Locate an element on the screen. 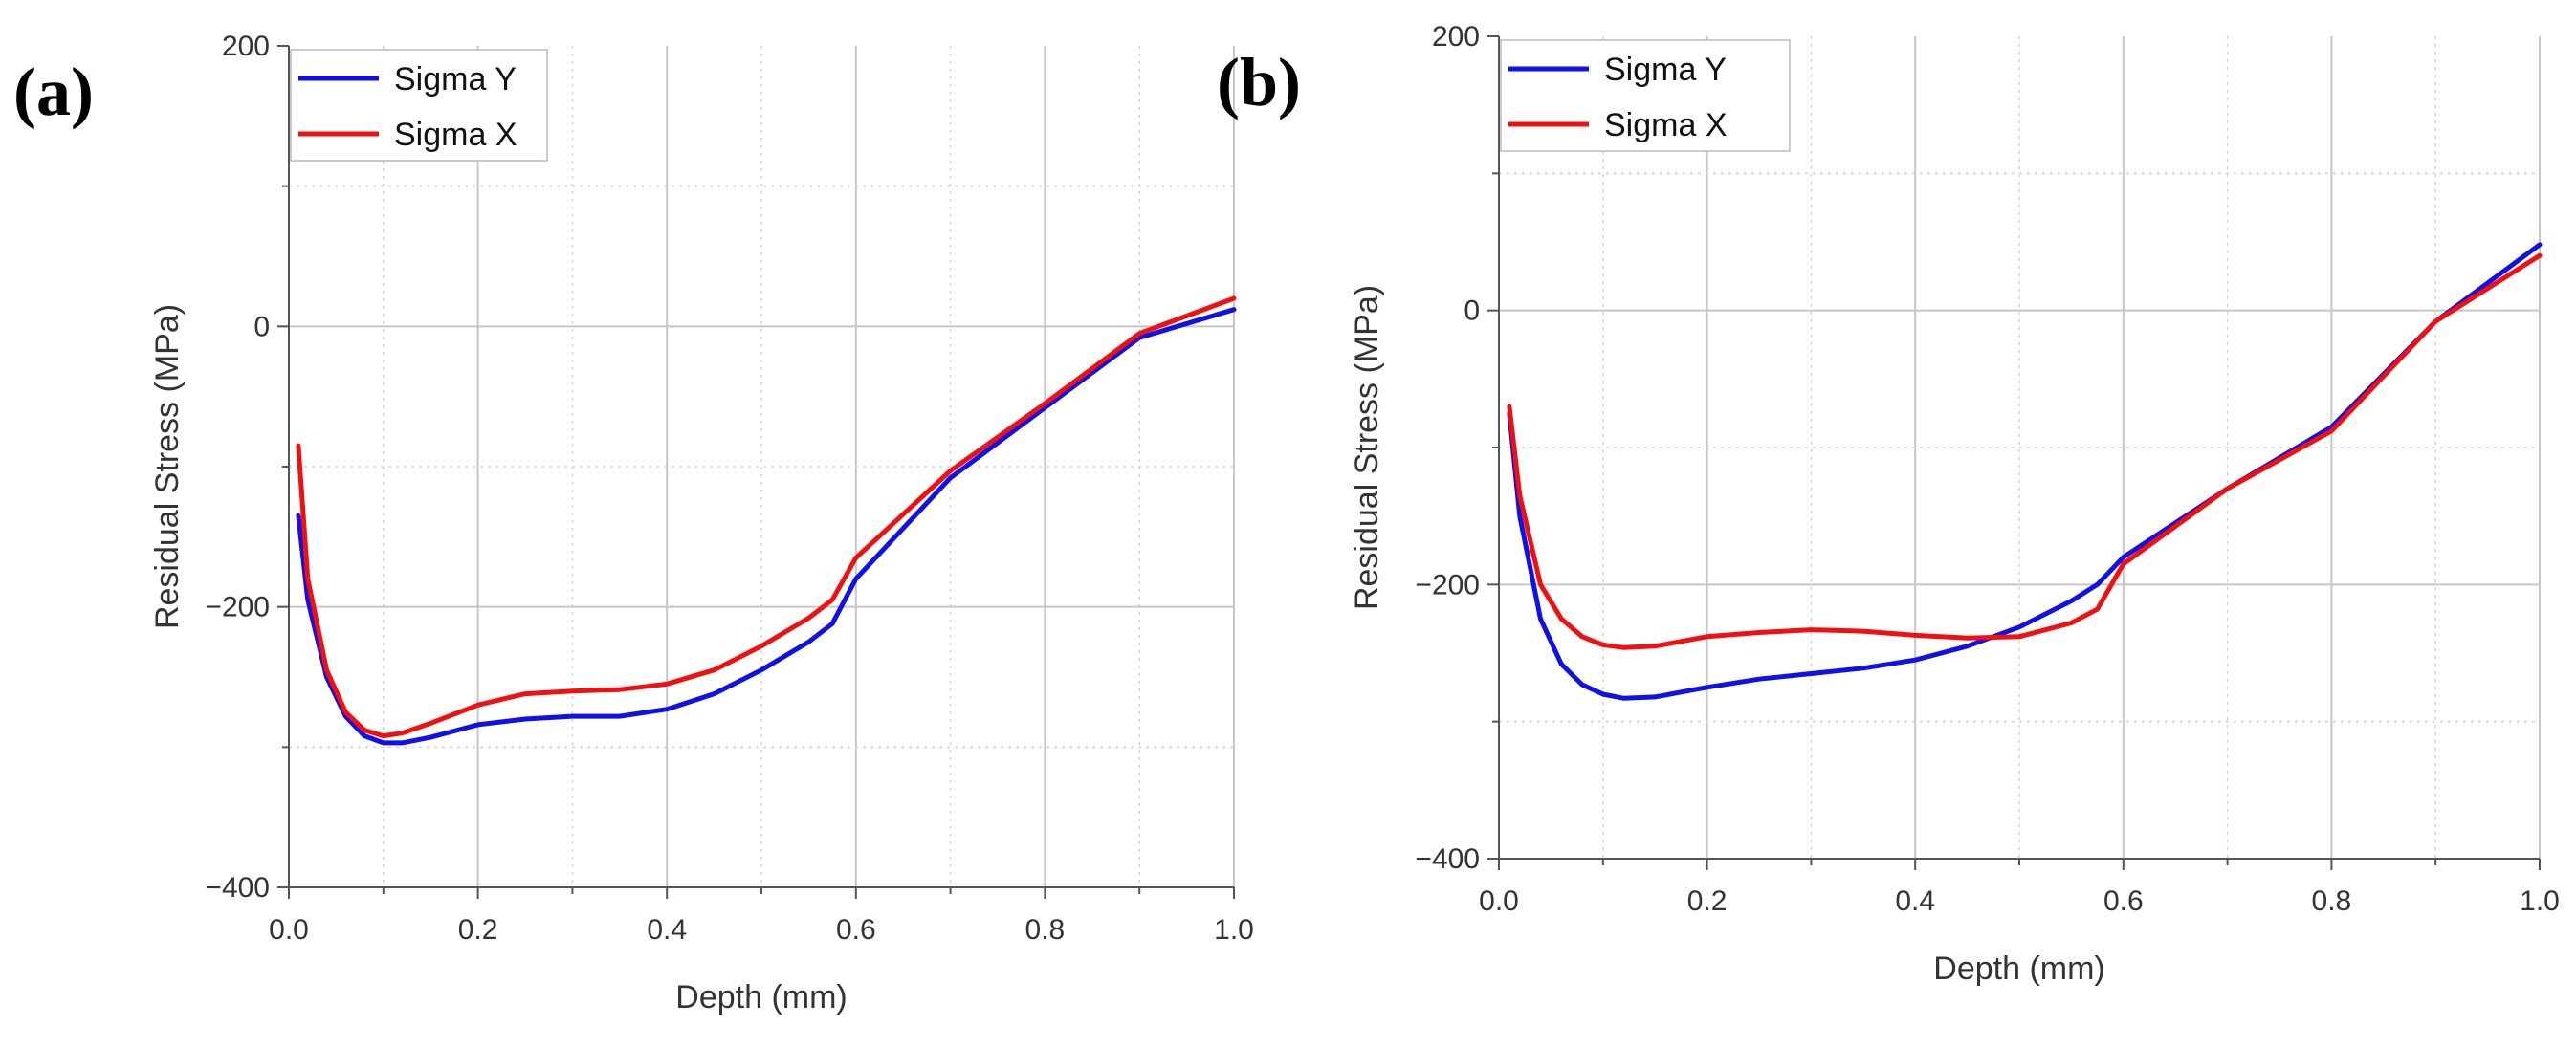 The width and height of the screenshot is (2576, 1048). y-axis-title-b: Residual Stress (MPa) is located at coordinates (1367, 448).